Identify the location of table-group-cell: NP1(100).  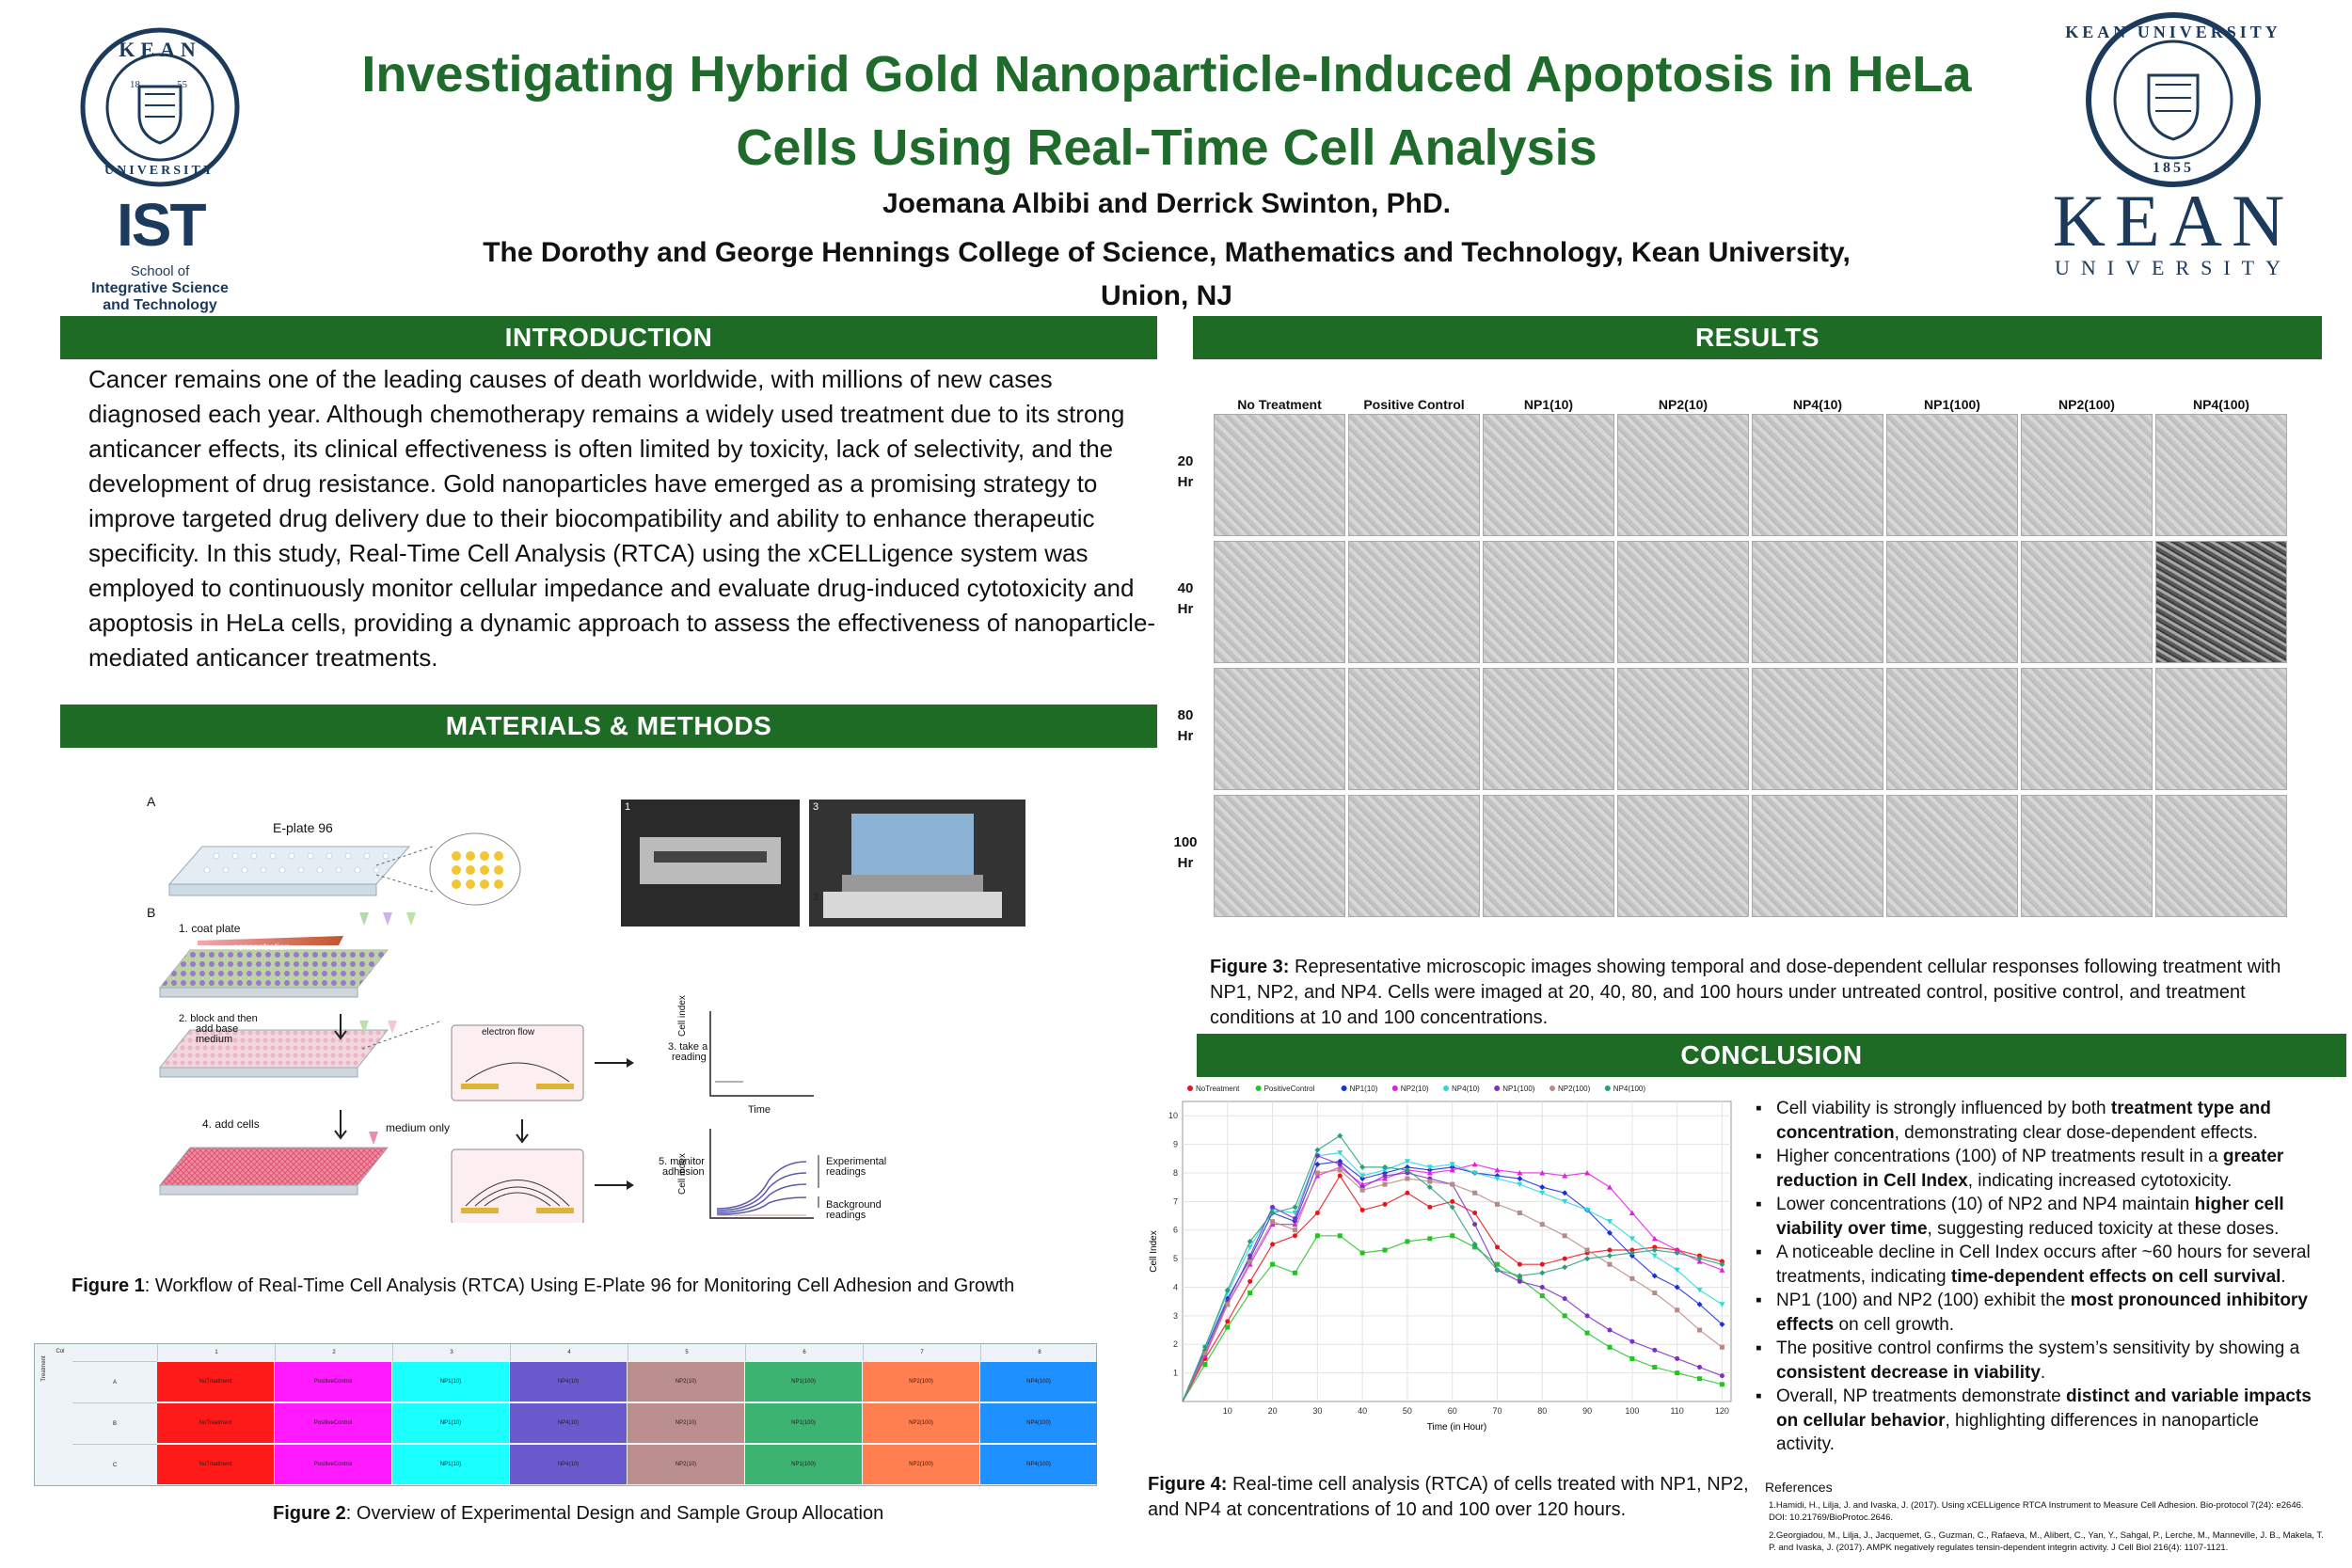
(803, 1423).